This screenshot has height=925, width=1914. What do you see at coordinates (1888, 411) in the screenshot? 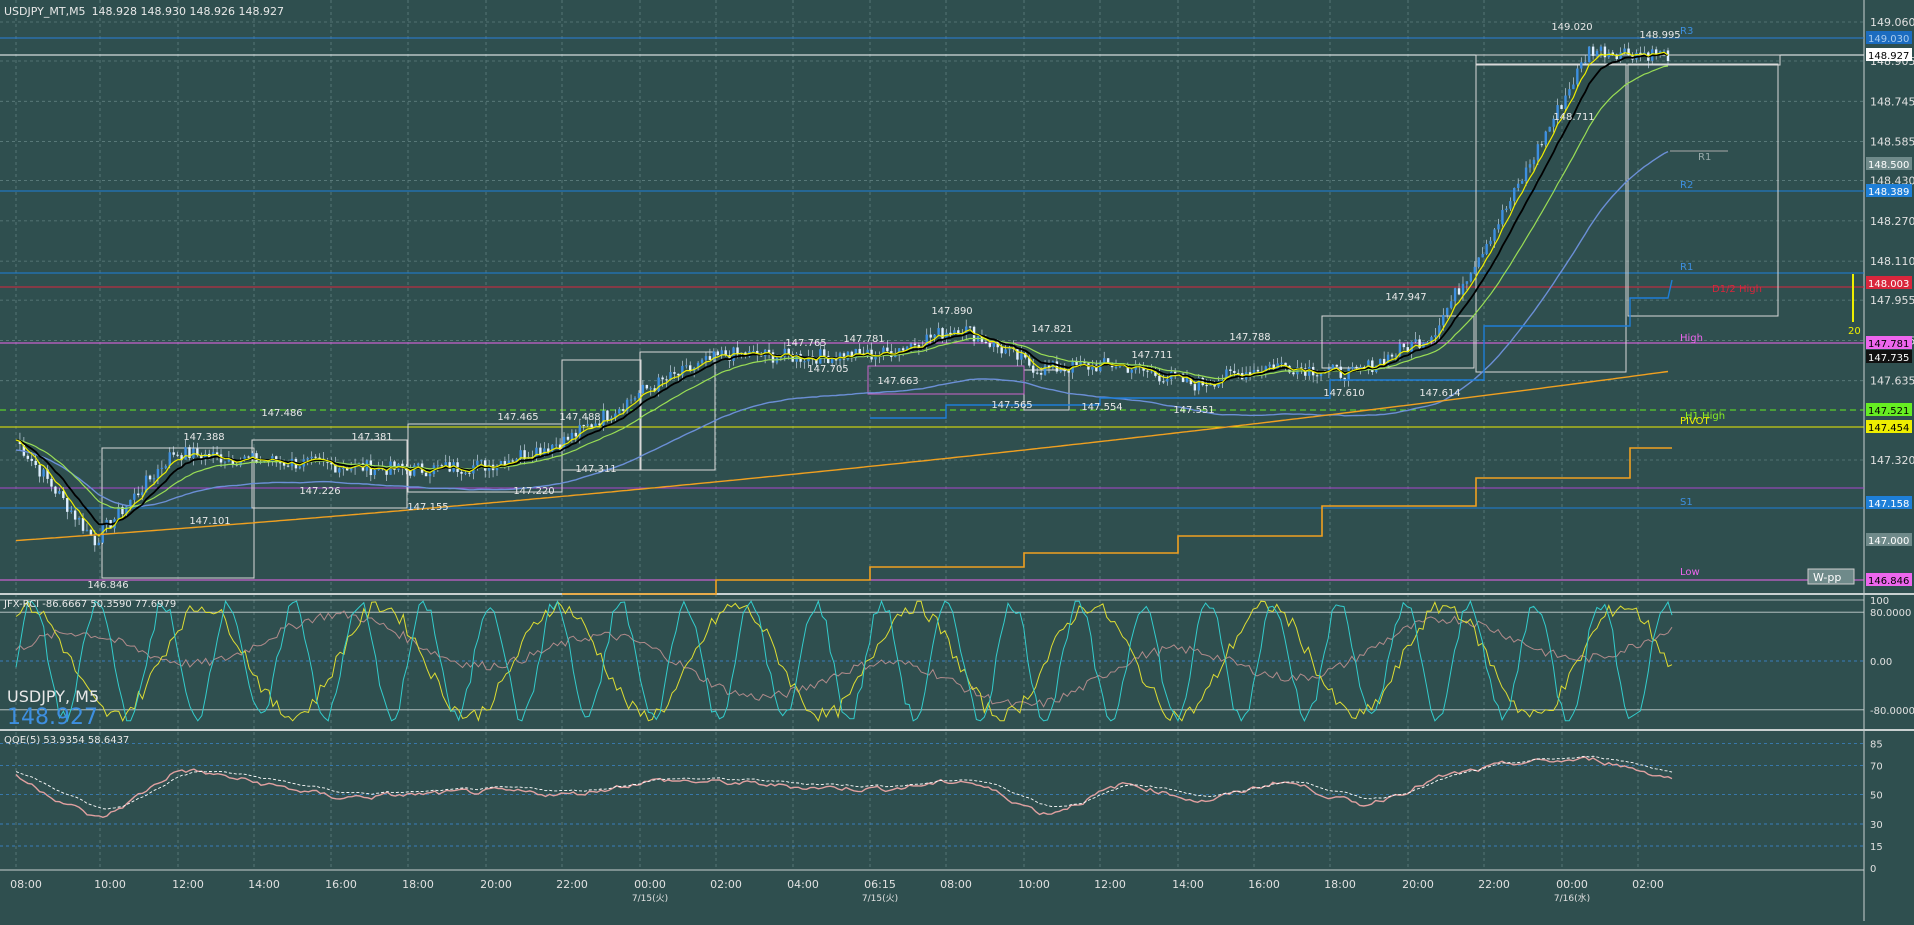
I see `price-tag-label: 147.521` at bounding box center [1888, 411].